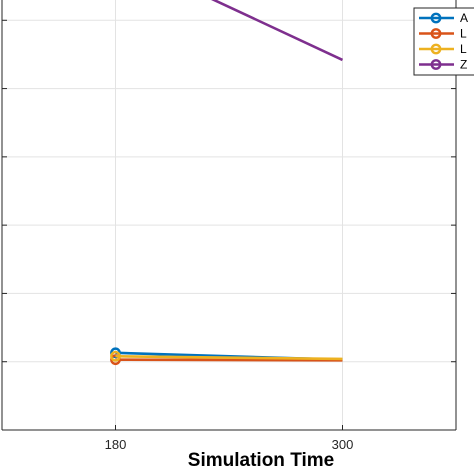 The height and width of the screenshot is (474, 474). Describe the element at coordinates (343, 444) in the screenshot. I see `x-tick-label: 300` at that location.